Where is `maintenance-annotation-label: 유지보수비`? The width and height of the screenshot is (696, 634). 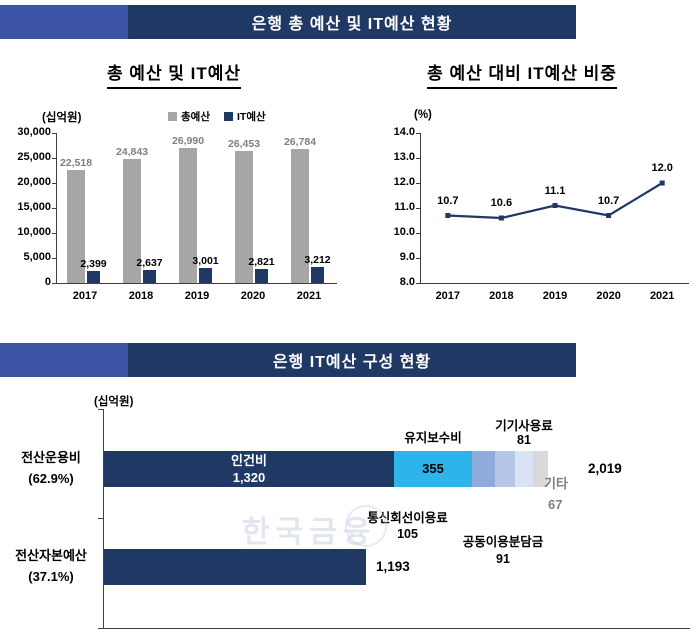
maintenance-annotation-label: 유지보수비 is located at coordinates (433, 438).